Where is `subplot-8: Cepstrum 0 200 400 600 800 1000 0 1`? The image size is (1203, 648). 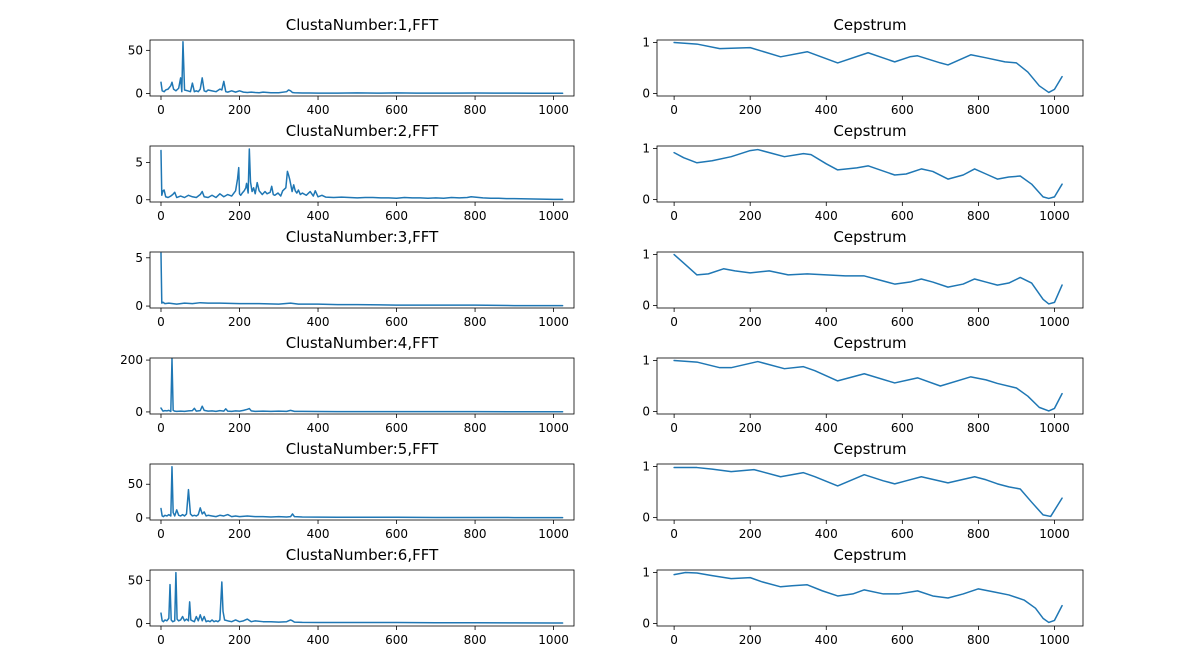
subplot-8: Cepstrum 0 200 400 600 800 1000 0 1 is located at coordinates (863, 384).